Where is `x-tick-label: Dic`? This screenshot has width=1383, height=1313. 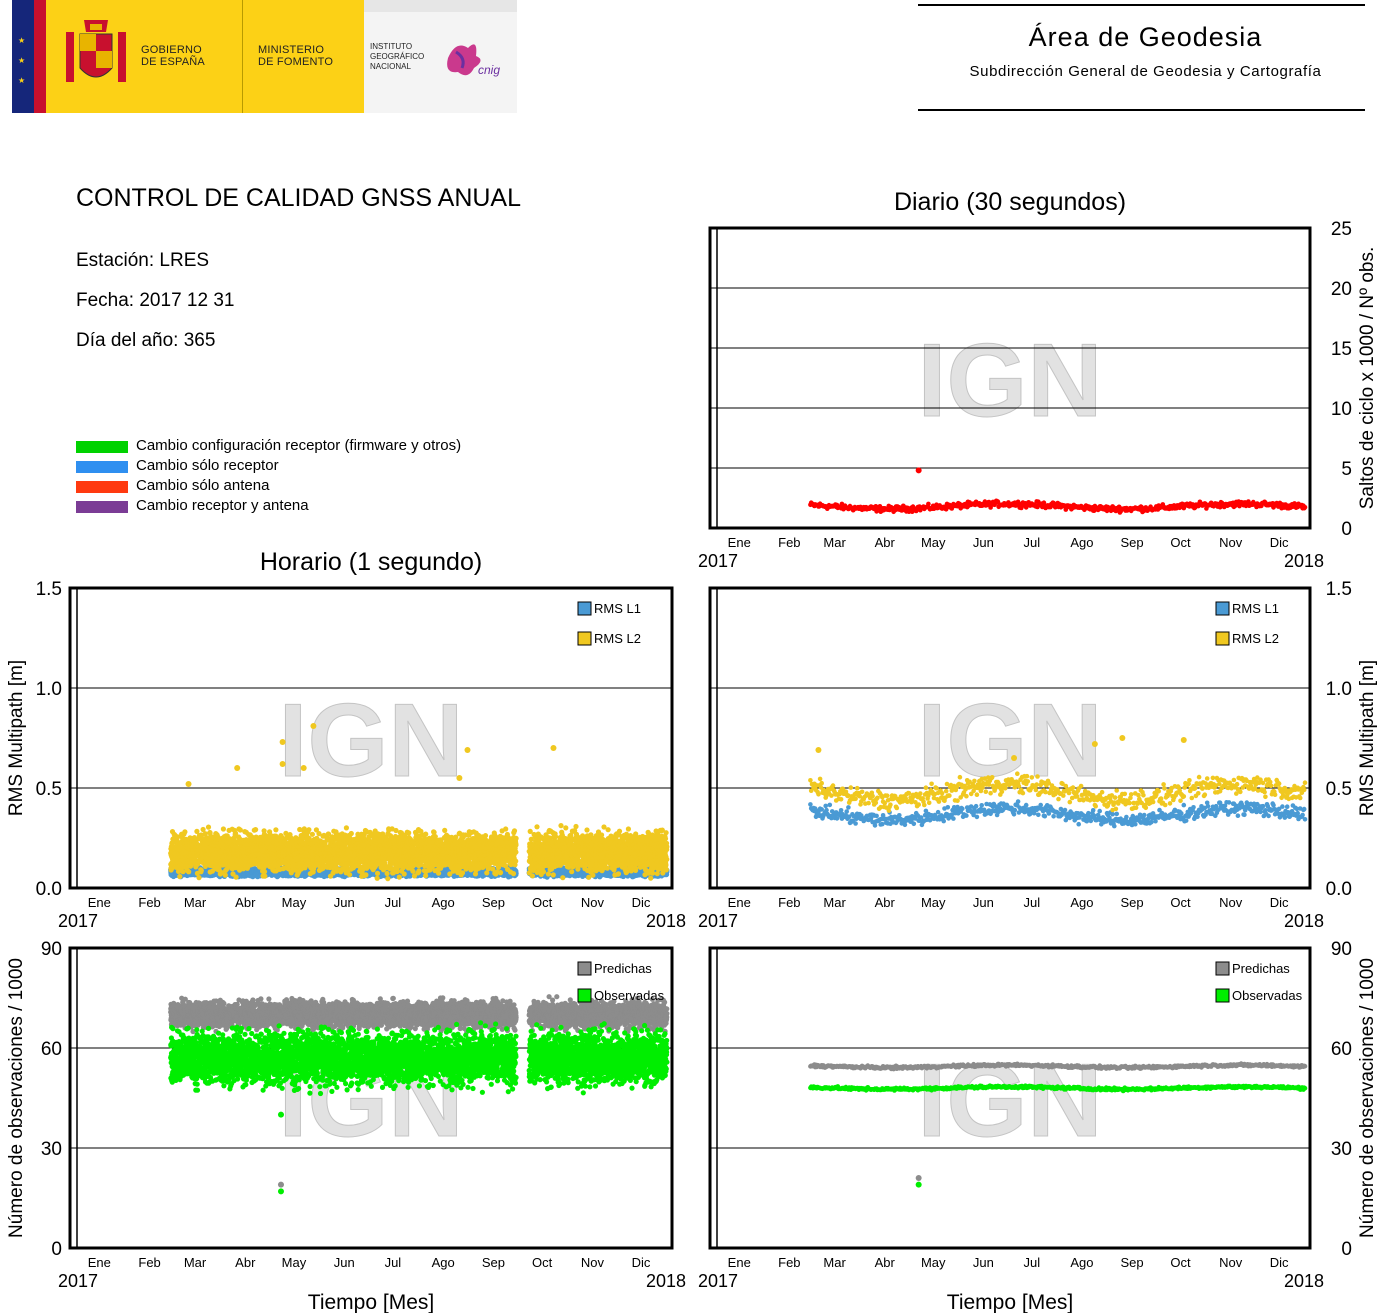 x-tick-label: Dic is located at coordinates (1279, 542).